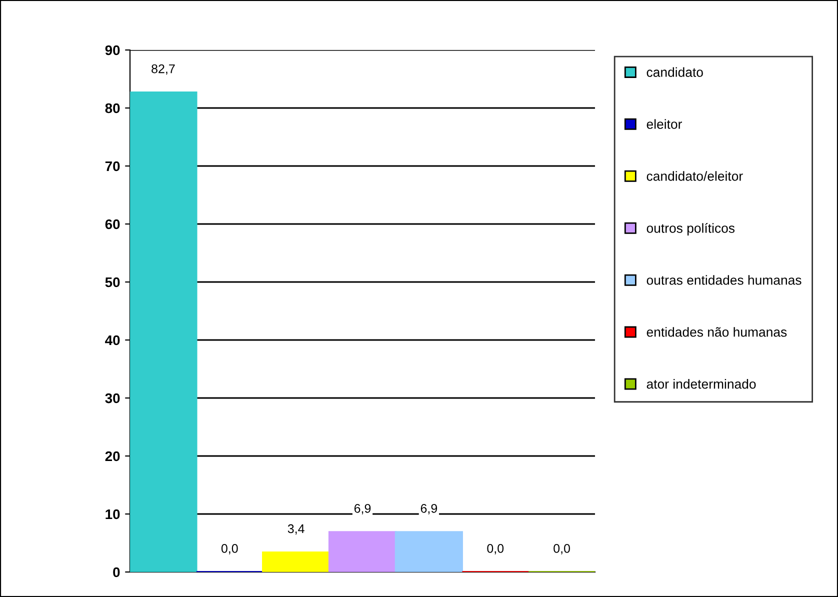 The height and width of the screenshot is (597, 838). Describe the element at coordinates (112, 108) in the screenshot. I see `y-tick-label: 80` at that location.